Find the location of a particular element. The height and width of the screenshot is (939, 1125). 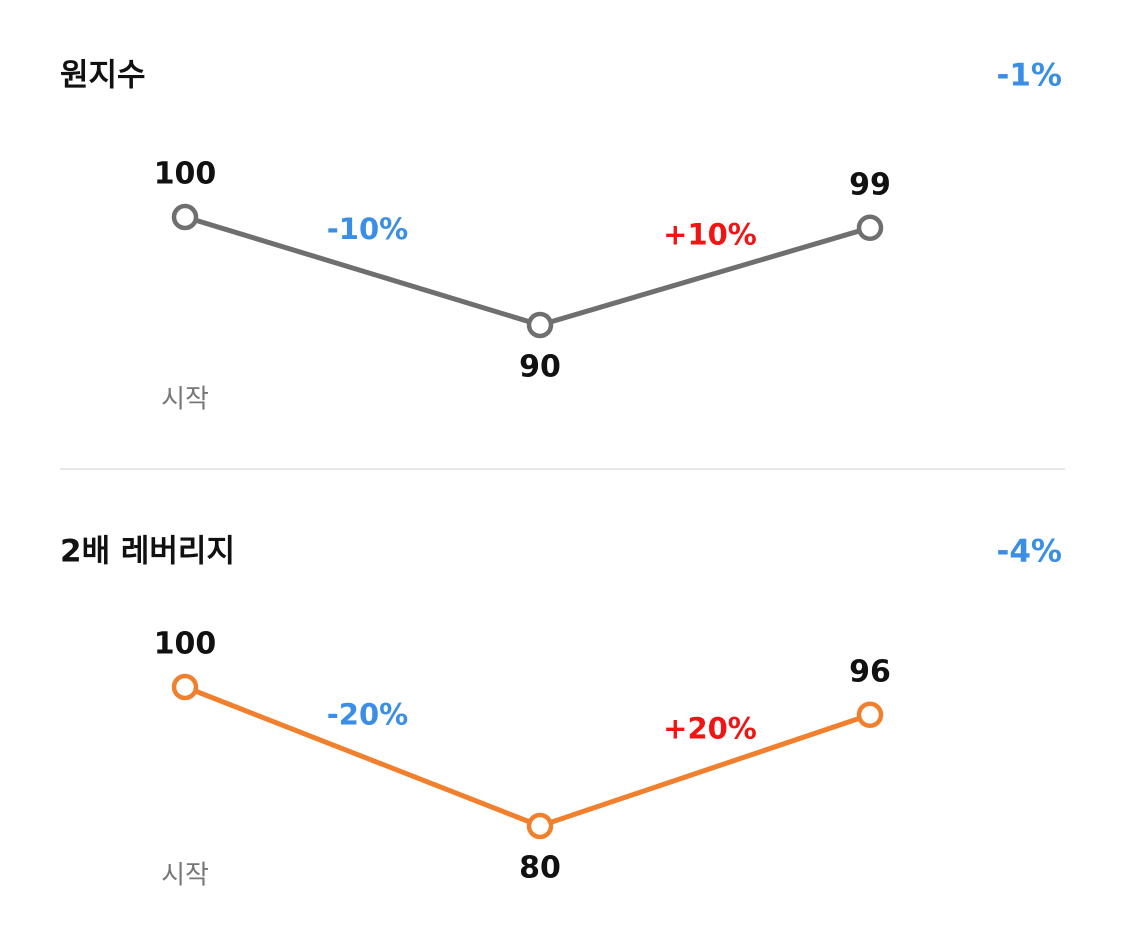

annotation: -20% is located at coordinates (367, 715).